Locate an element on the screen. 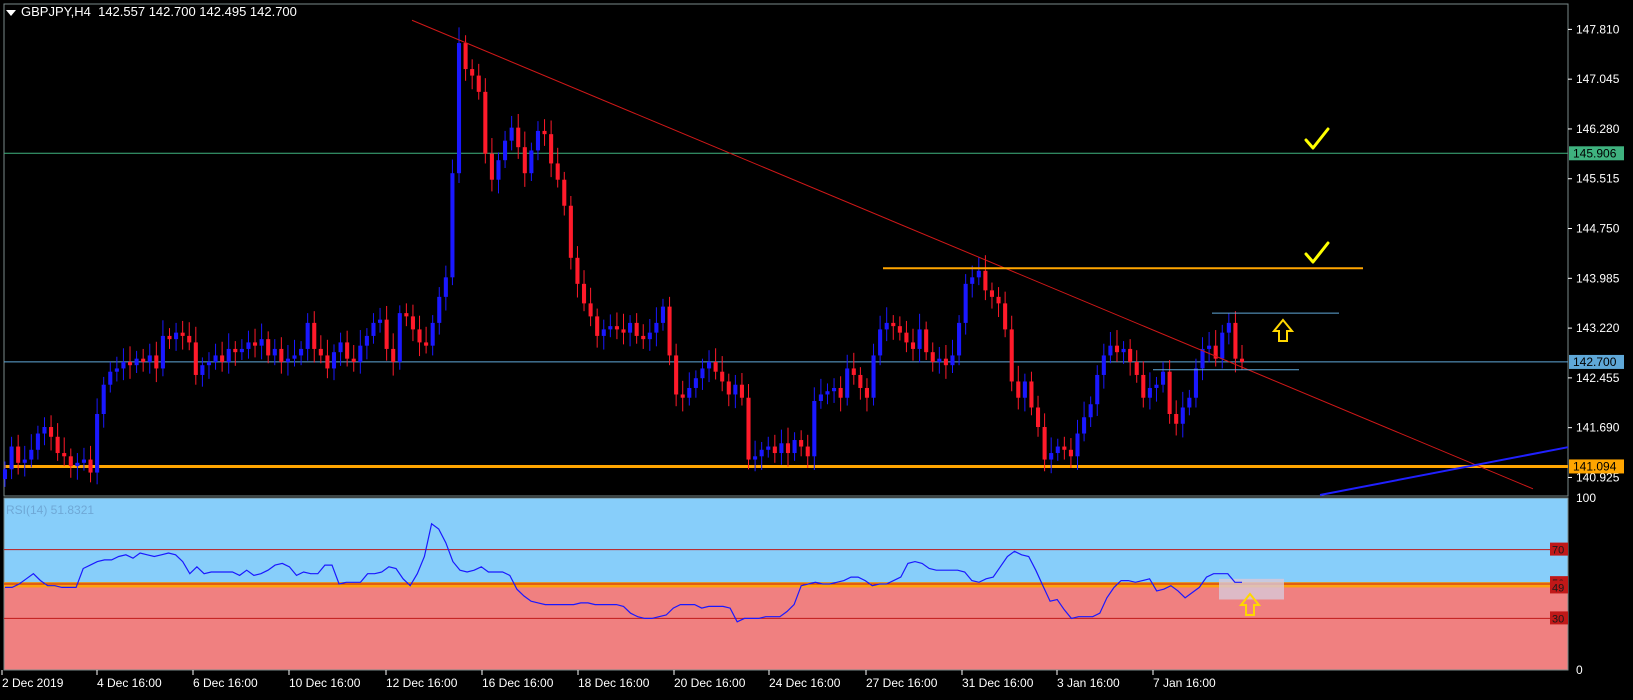  rsi-upper-fill is located at coordinates (786, 540).